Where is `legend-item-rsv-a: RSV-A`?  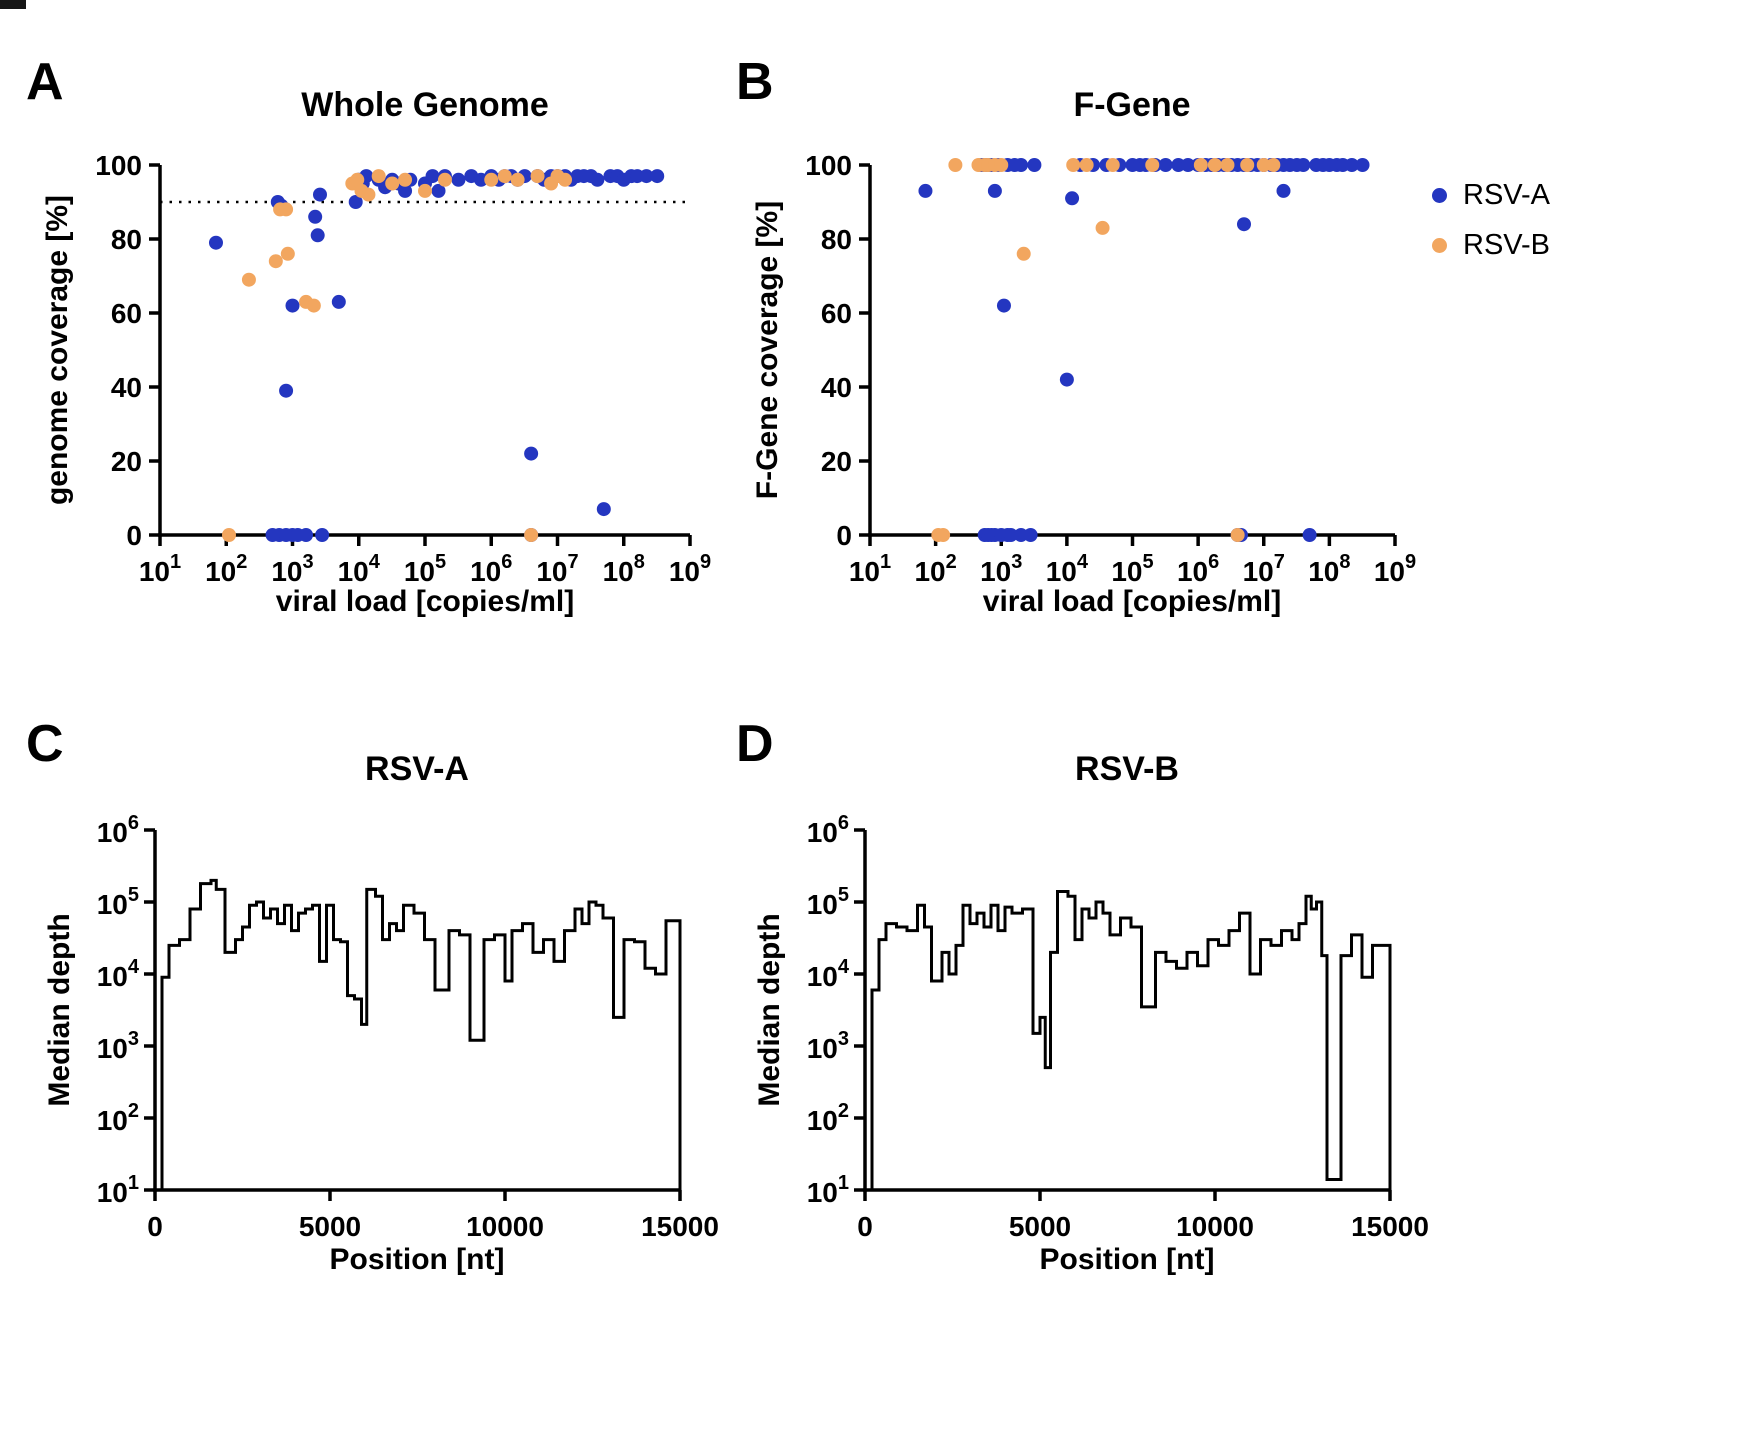
legend-item-rsv-a: RSV-A is located at coordinates (1491, 195).